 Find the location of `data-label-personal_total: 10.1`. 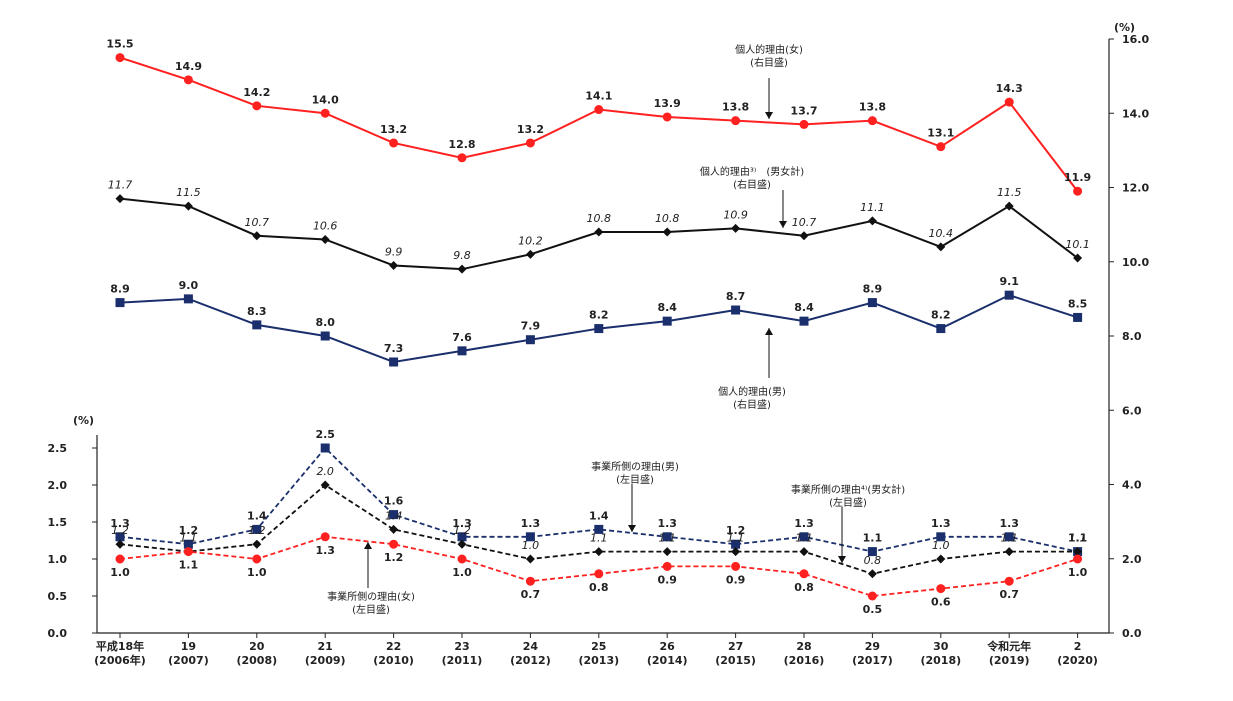

data-label-personal_total: 10.1 is located at coordinates (1077, 244).